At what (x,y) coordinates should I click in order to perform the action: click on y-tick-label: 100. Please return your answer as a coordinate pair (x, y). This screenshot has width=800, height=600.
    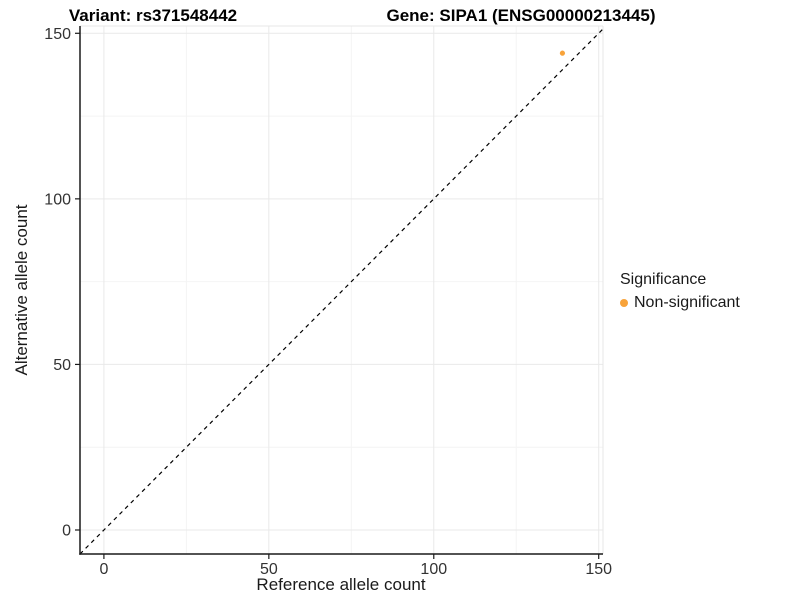
    Looking at the image, I should click on (57, 199).